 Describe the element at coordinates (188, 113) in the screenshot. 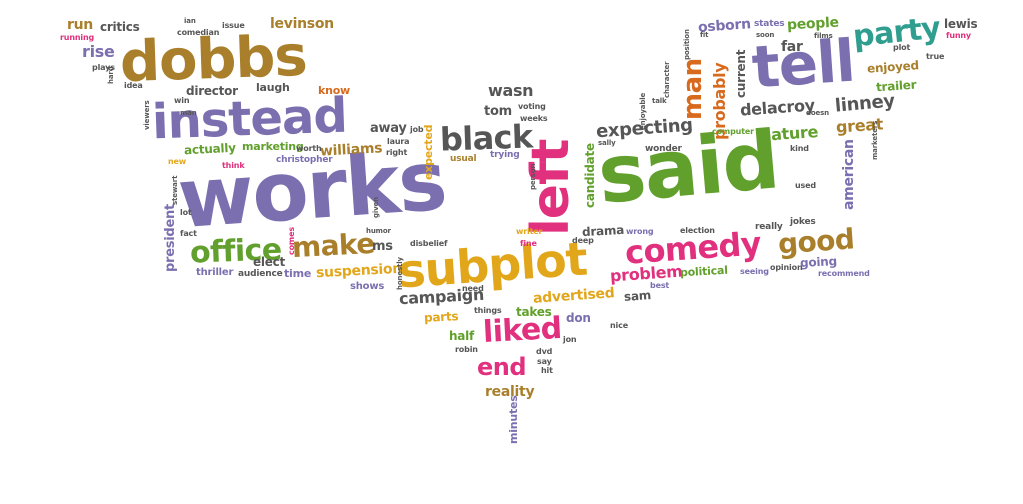

I see `word-man-small: man` at that location.